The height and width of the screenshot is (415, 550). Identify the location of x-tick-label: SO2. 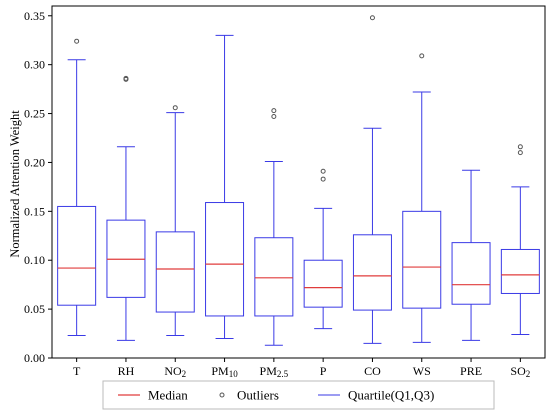
(520, 371).